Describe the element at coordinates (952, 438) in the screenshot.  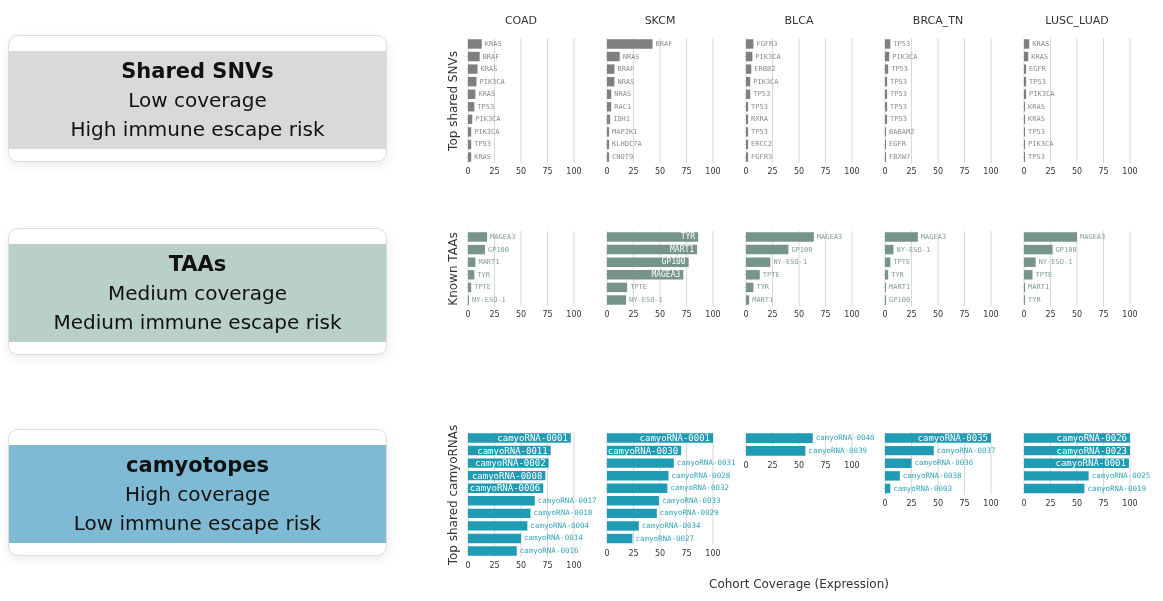
I see `y-tick-label: camyoRNA-0035` at that location.